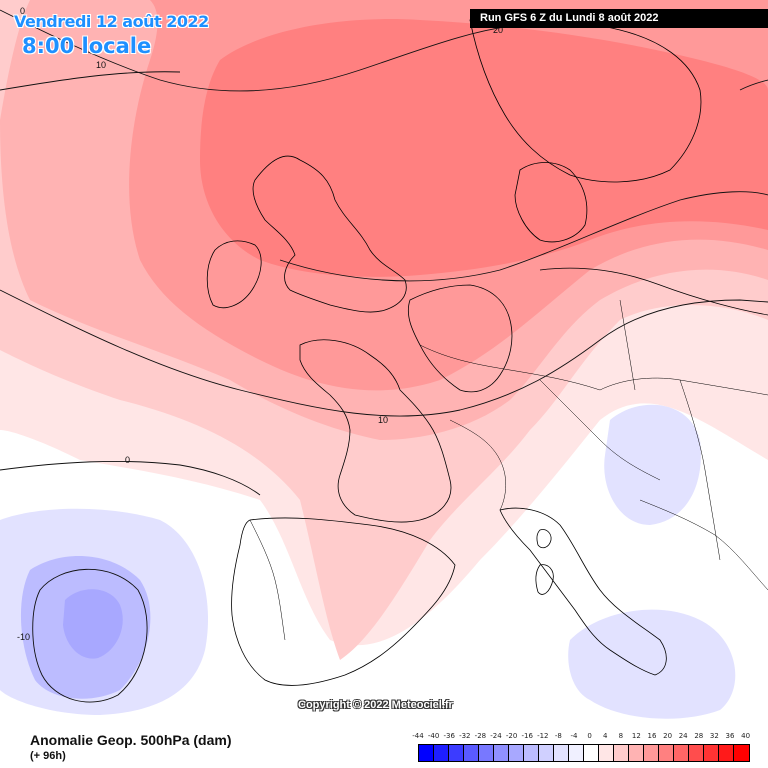 This screenshot has height=768, width=768. What do you see at coordinates (746, 736) in the screenshot?
I see `scale-tick-label: 40` at bounding box center [746, 736].